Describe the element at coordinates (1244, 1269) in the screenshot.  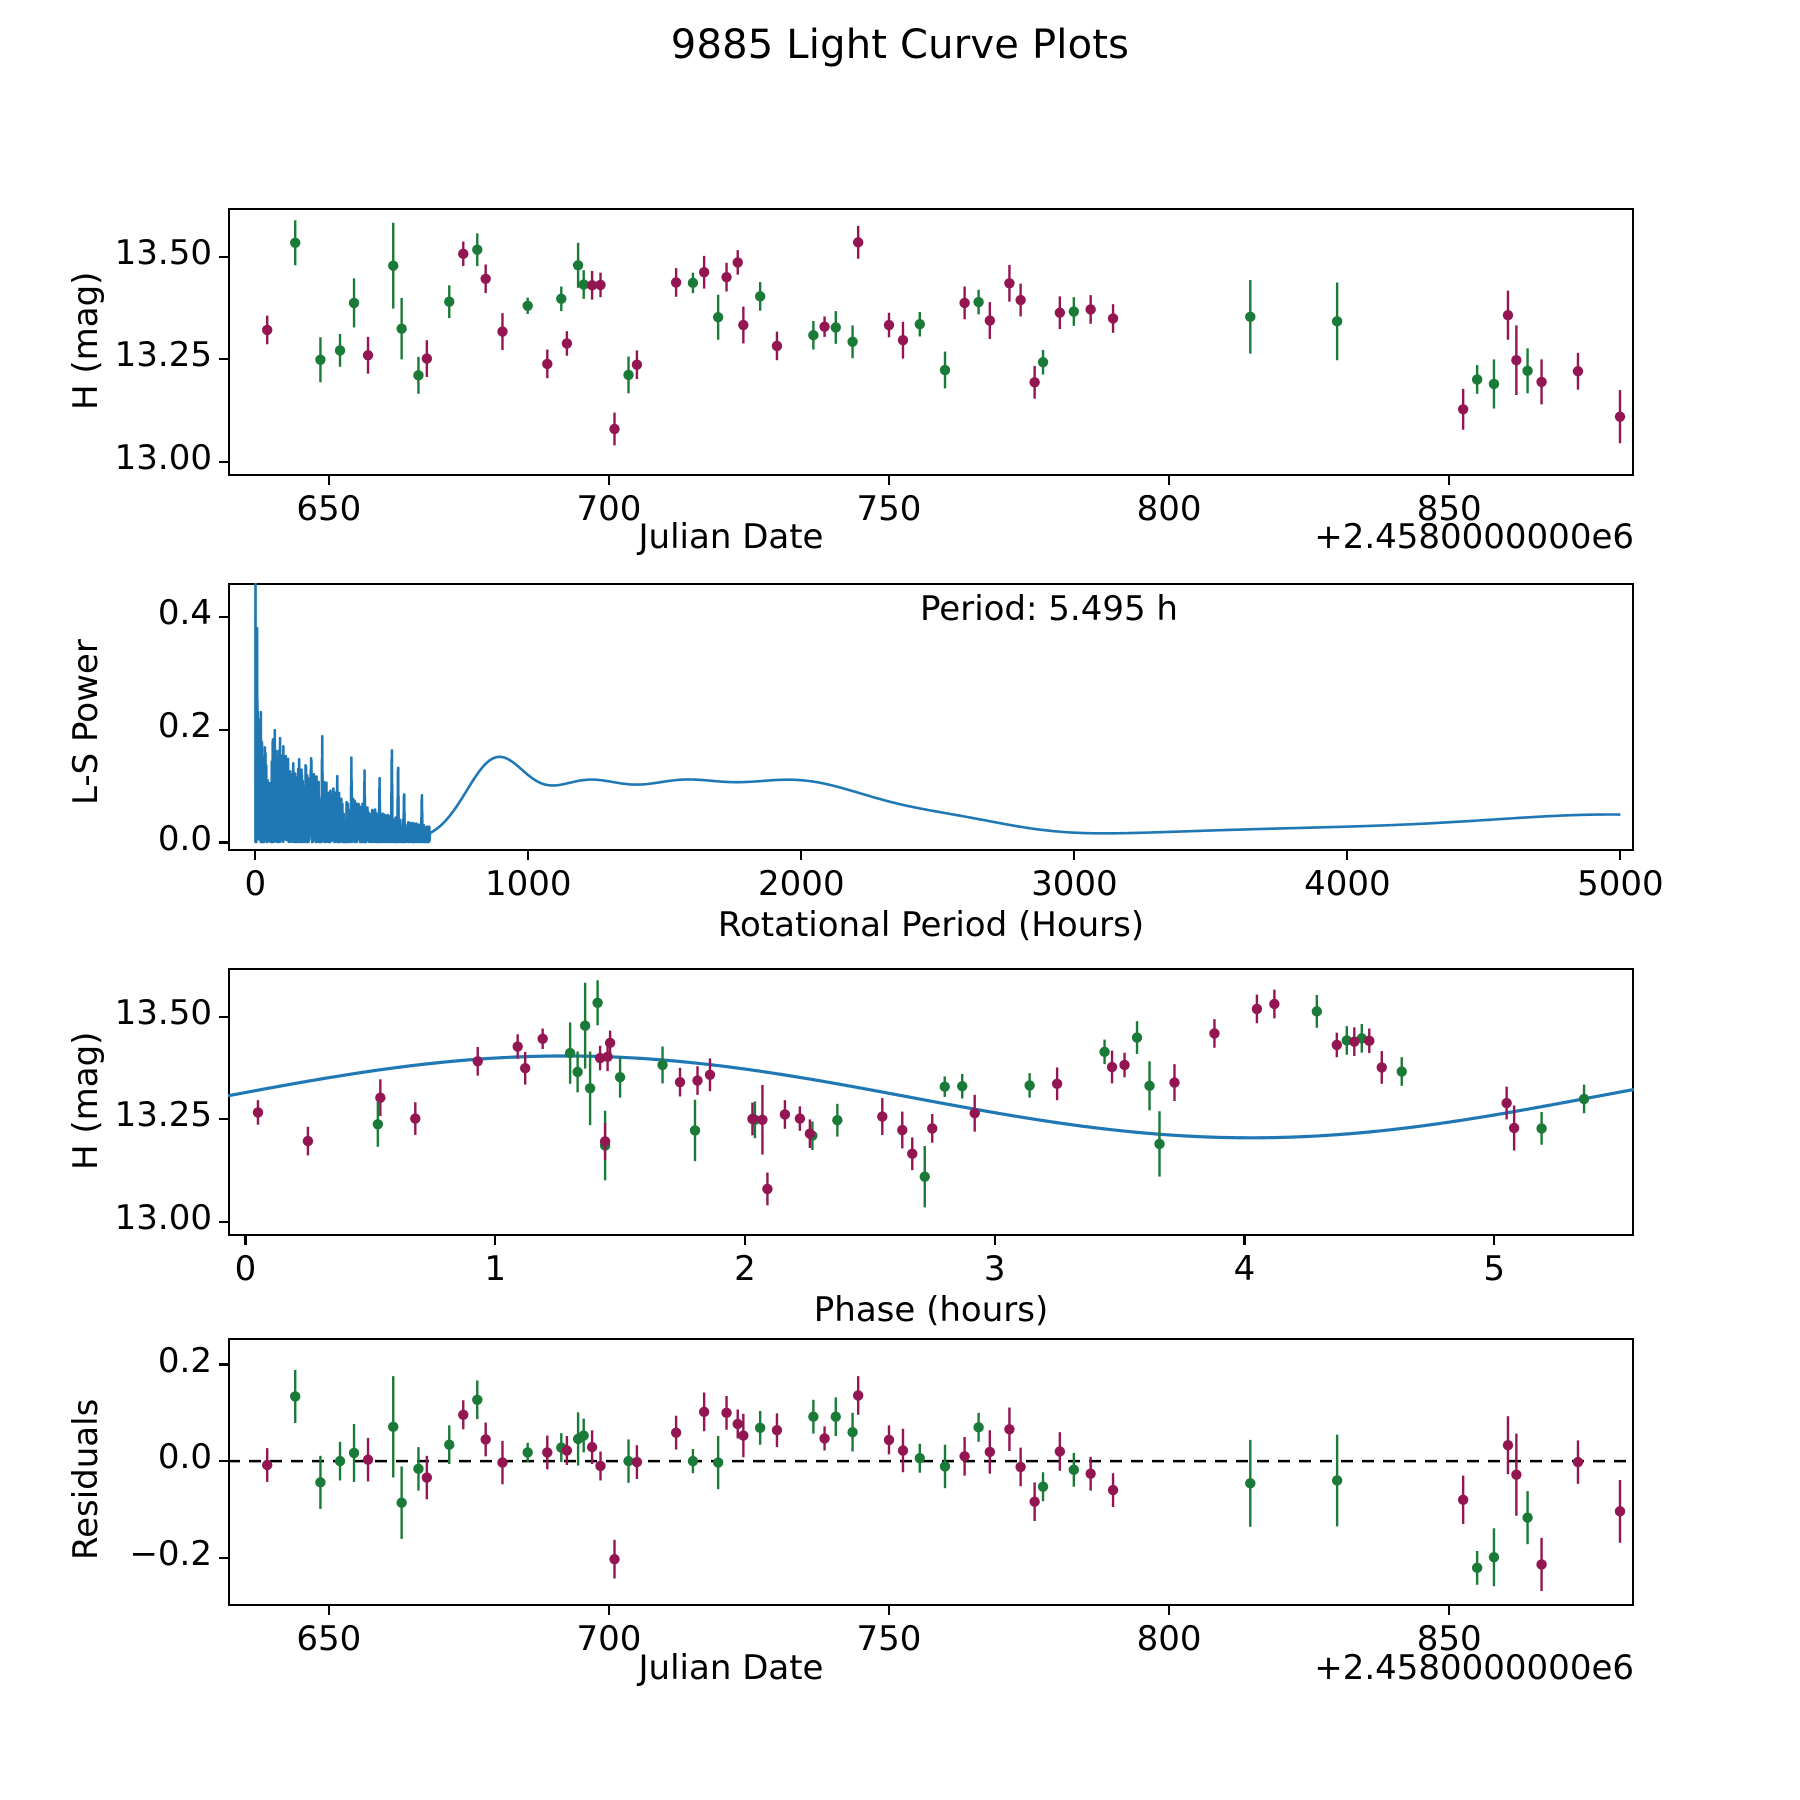
I see `x-tick-label: 4` at that location.